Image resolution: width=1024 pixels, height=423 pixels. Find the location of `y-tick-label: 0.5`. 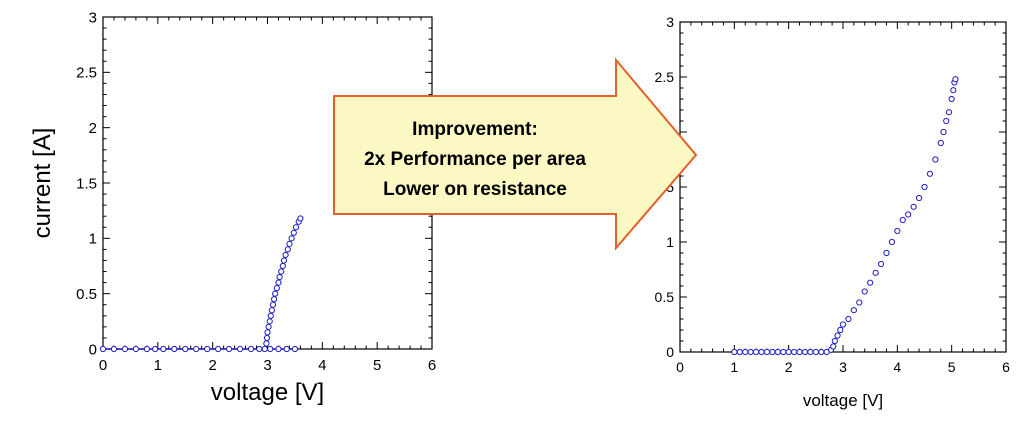

y-tick-label: 0.5 is located at coordinates (86, 294).